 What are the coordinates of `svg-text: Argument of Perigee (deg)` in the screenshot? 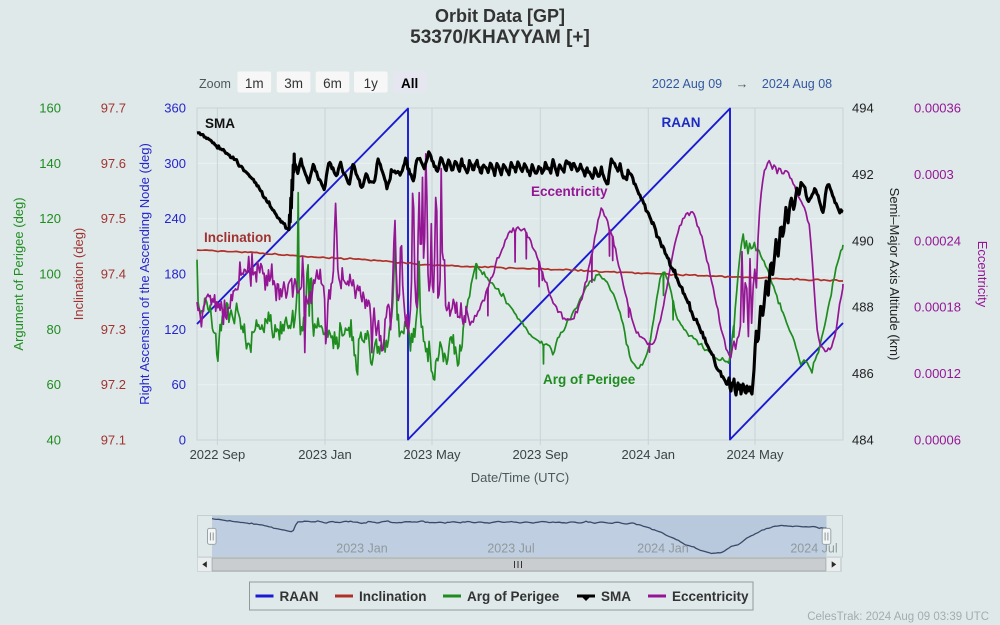 It's located at (18, 273).